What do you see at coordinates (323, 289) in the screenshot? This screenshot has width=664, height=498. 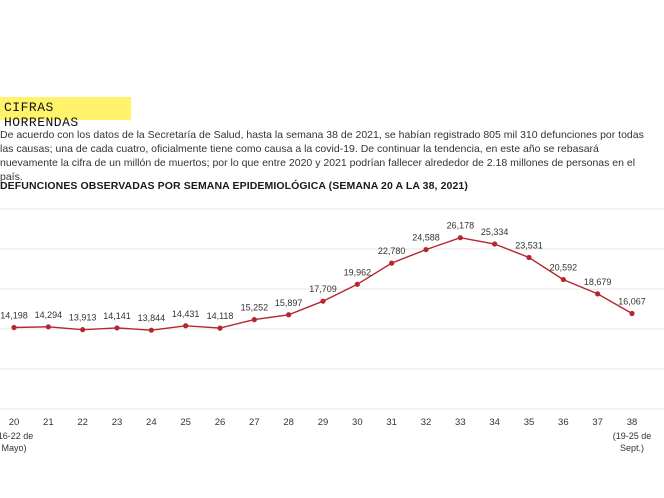 I see `data-label: 17,709` at bounding box center [323, 289].